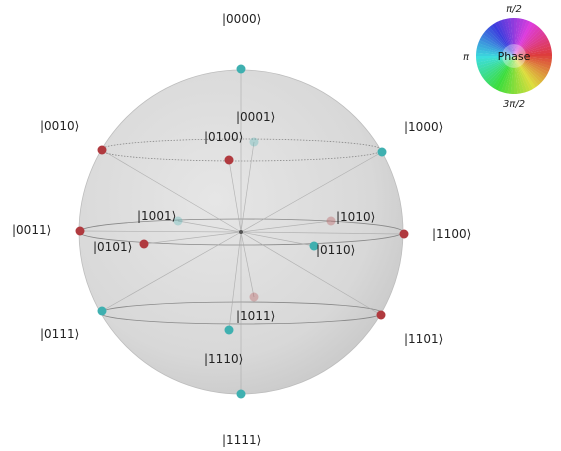 This screenshot has width=561, height=451. I want to click on label-0101: |0101⟩, so click(112, 247).